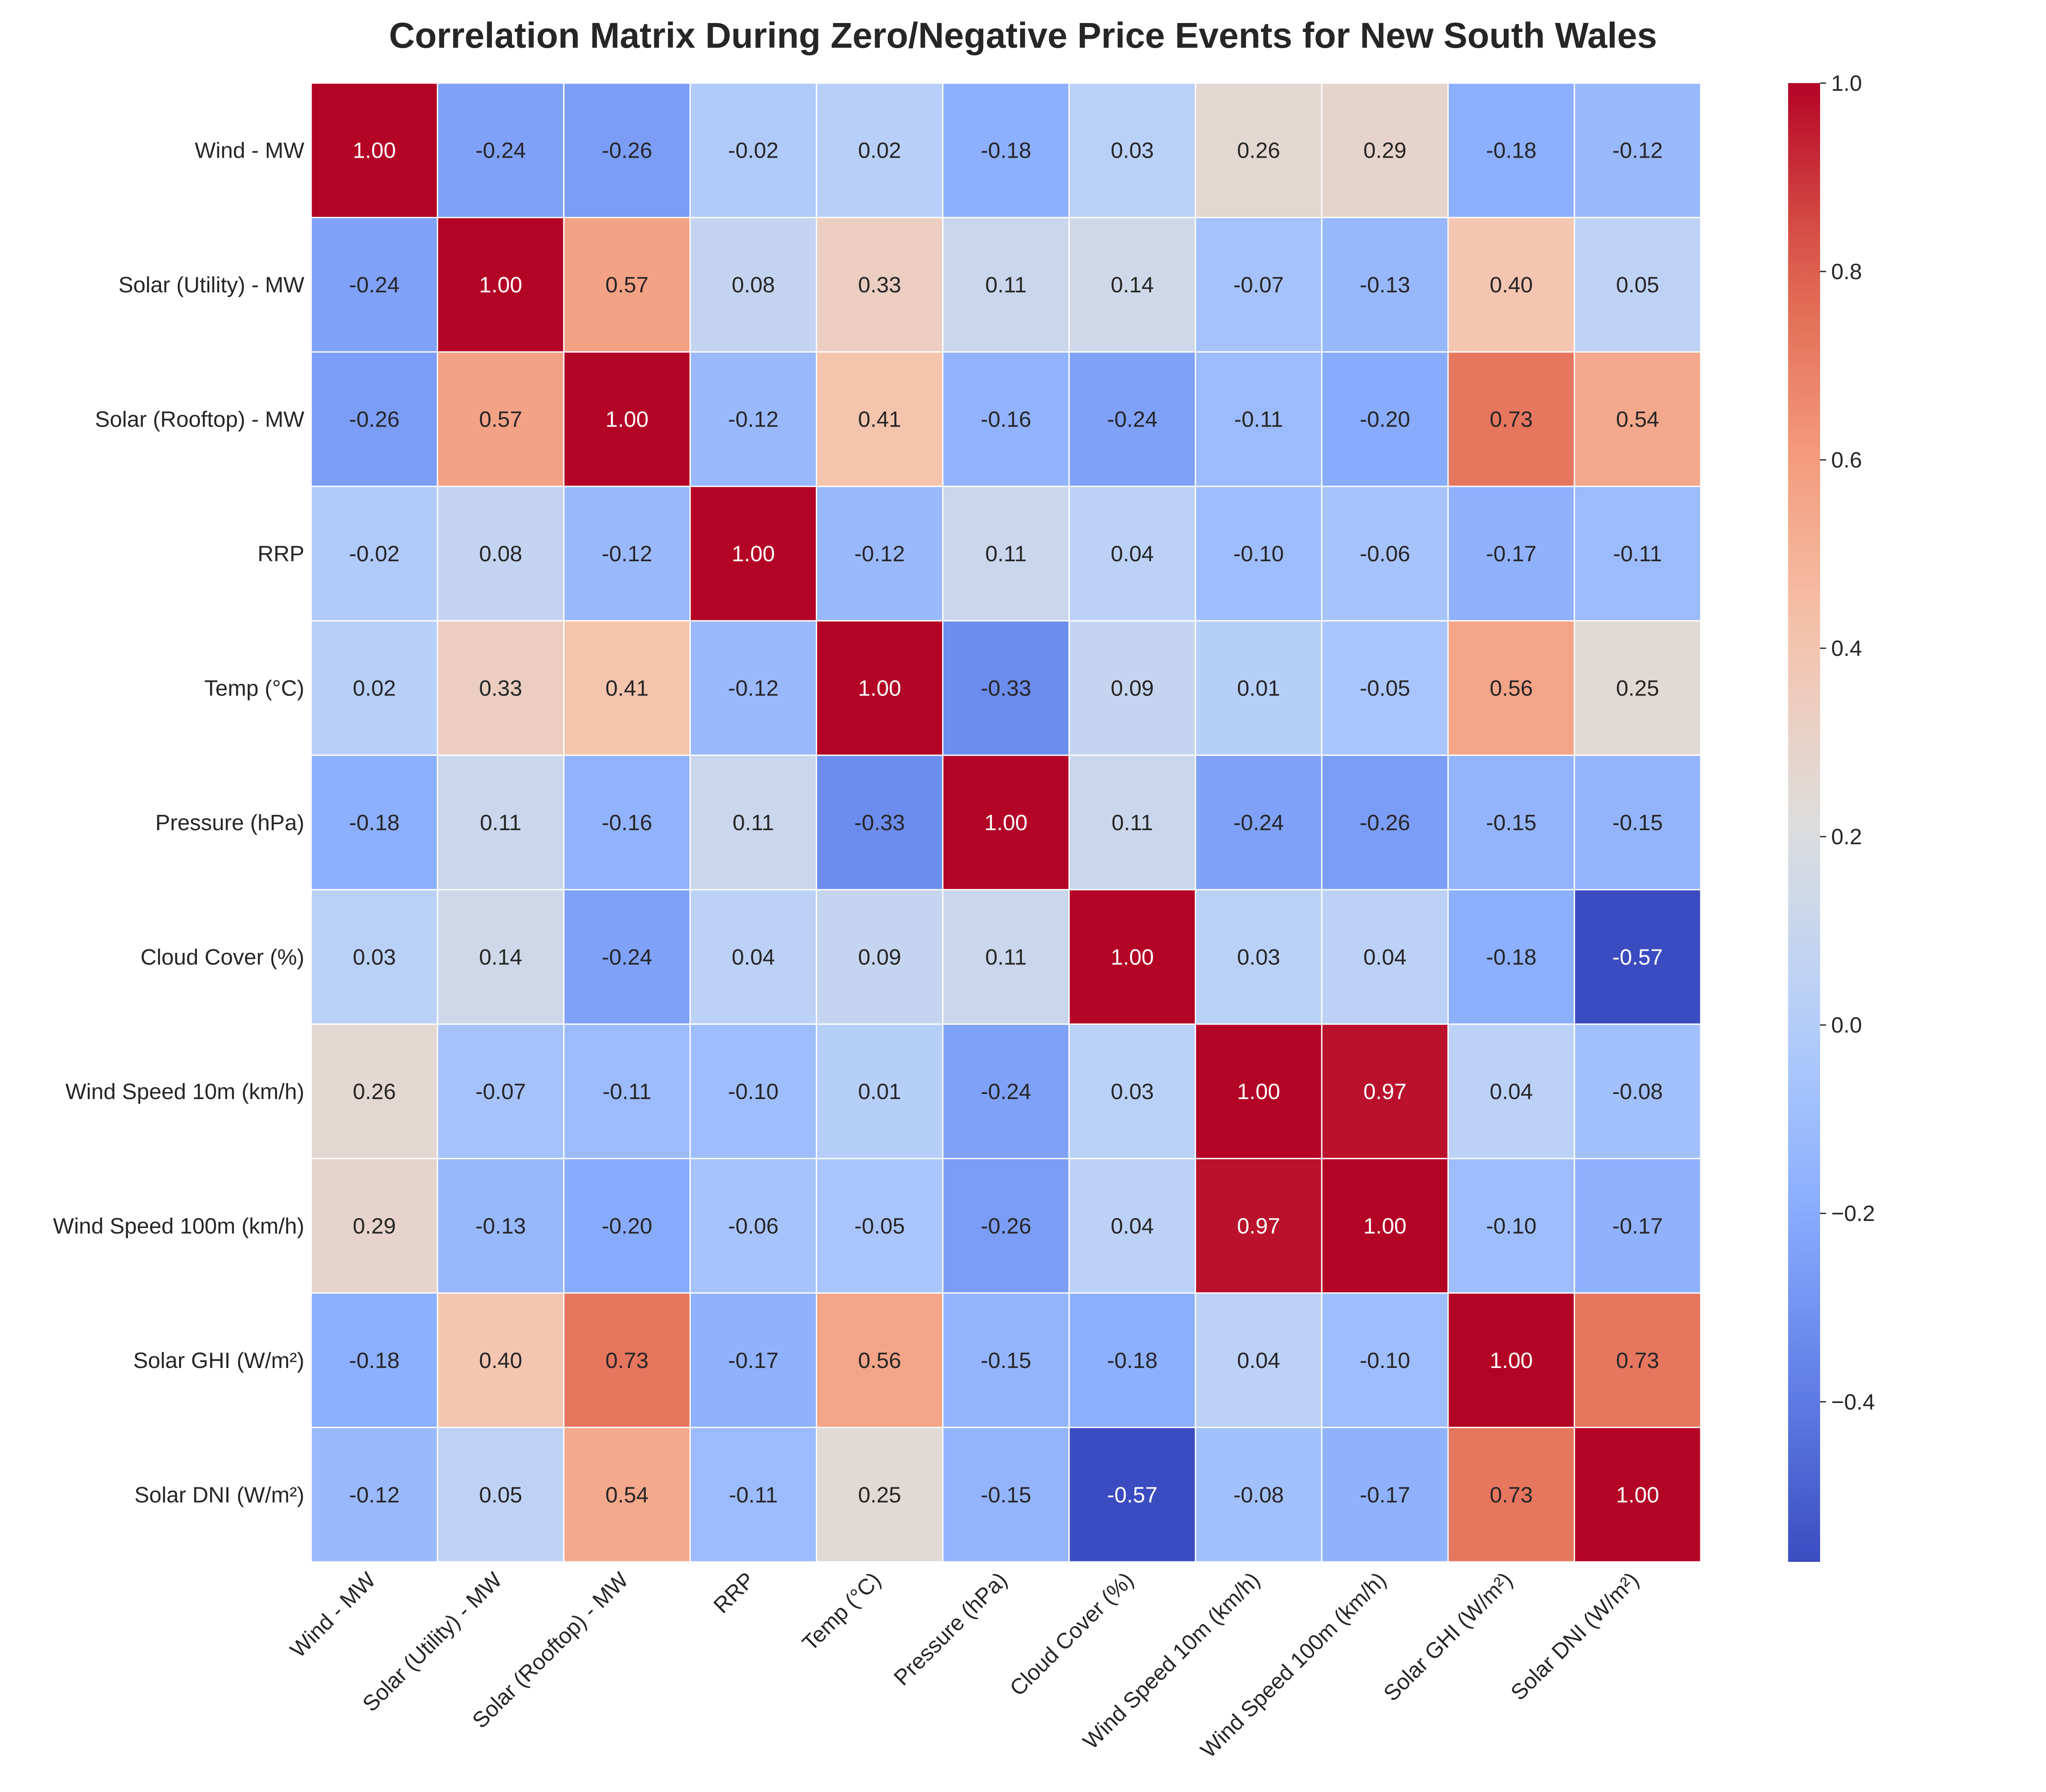  What do you see at coordinates (501, 1360) in the screenshot?
I see `cell-value-label: 0.40` at bounding box center [501, 1360].